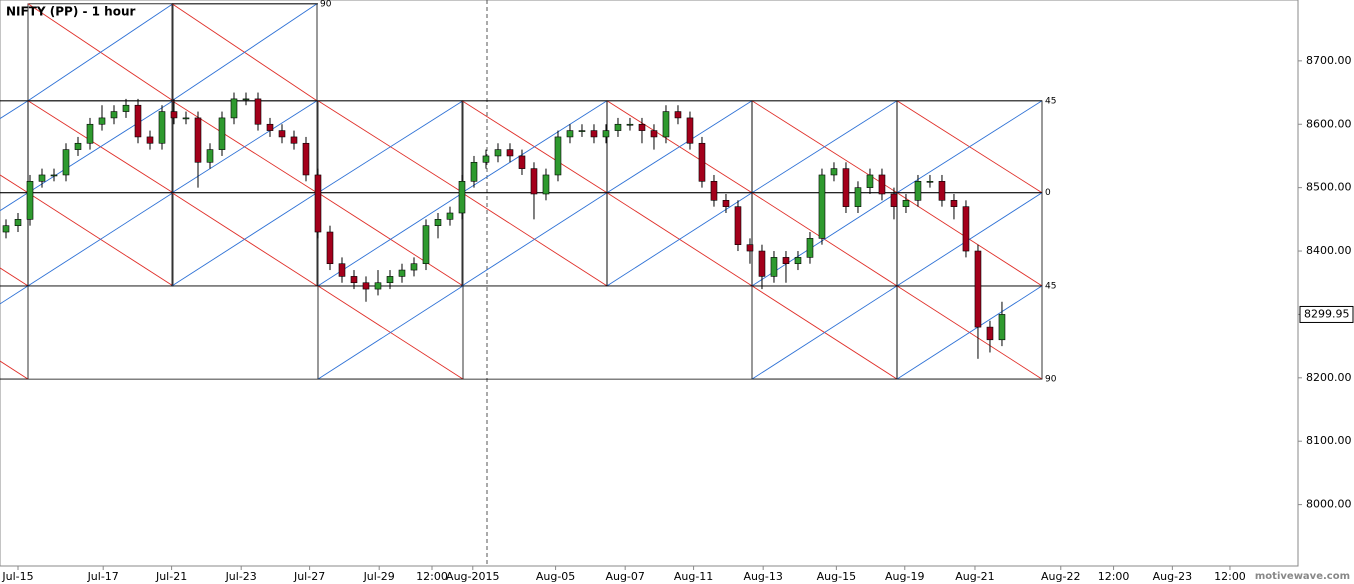 Image resolution: width=1354 pixels, height=584 pixels. I want to click on gann-cell, so click(14, 332).